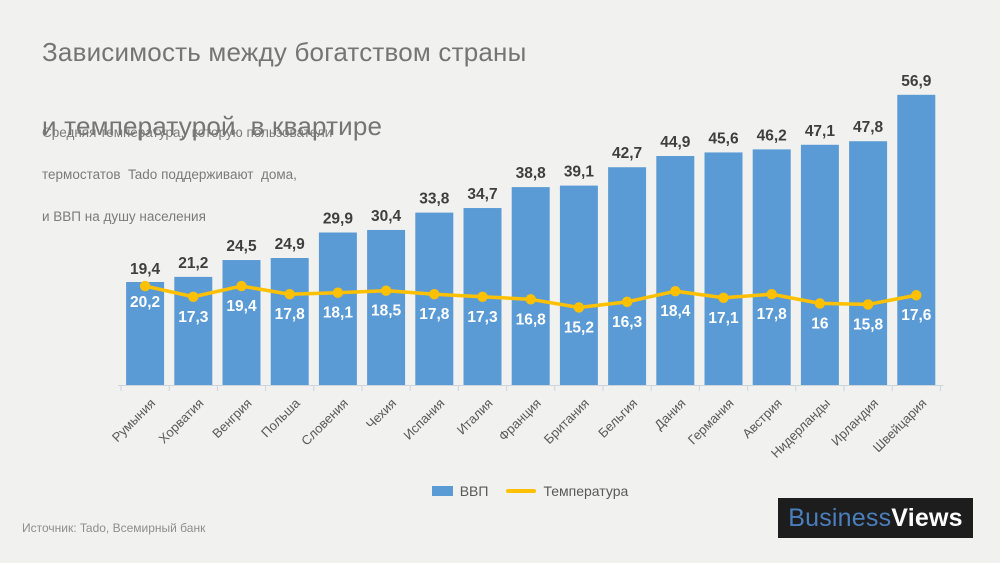  I want to click on temperature-value-label: 18,5, so click(386, 311).